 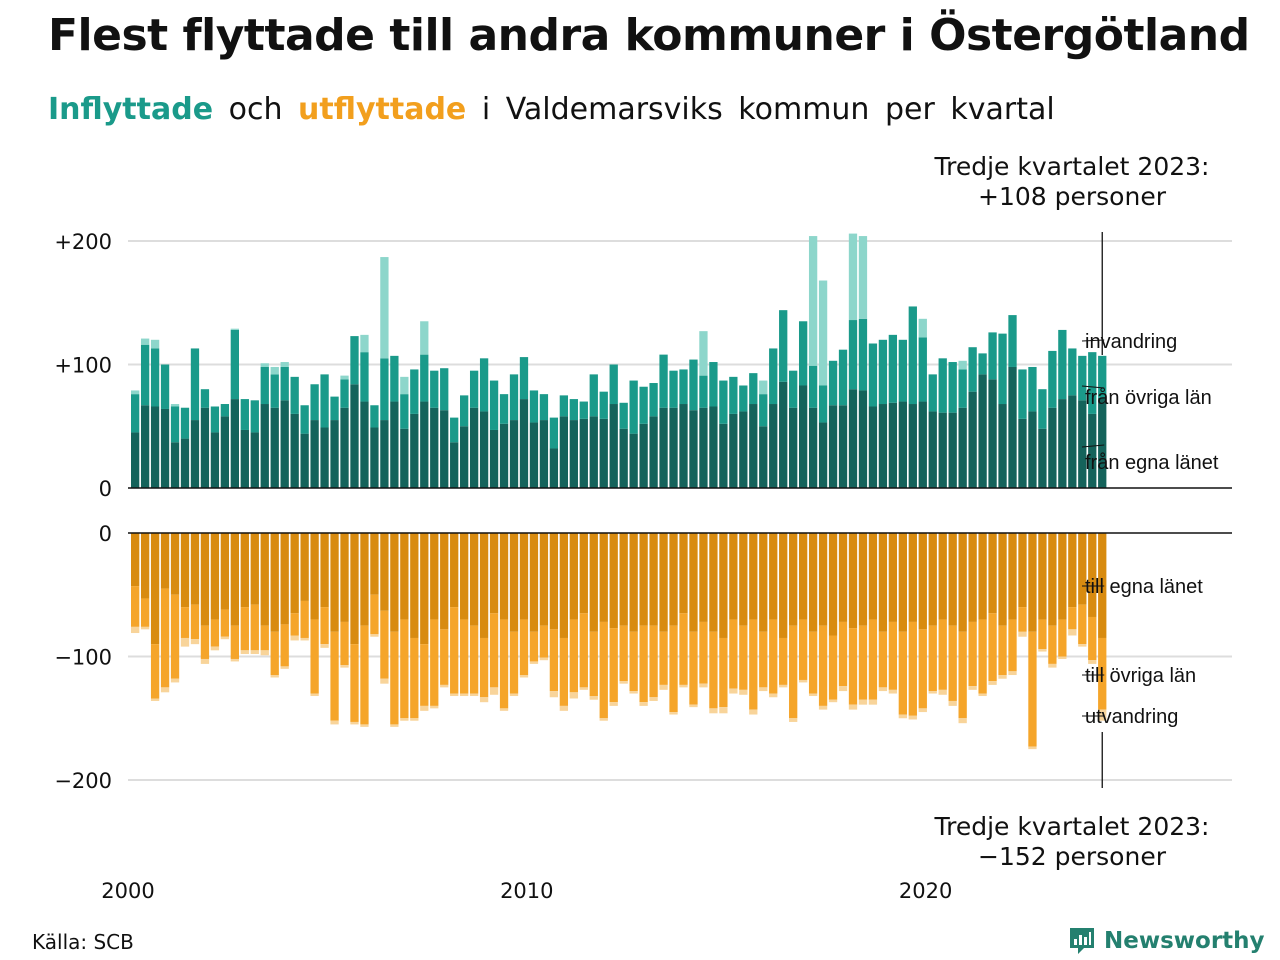 What do you see at coordinates (131, 109) in the screenshot?
I see `subtitle-inflow-word: Inflyttade` at bounding box center [131, 109].